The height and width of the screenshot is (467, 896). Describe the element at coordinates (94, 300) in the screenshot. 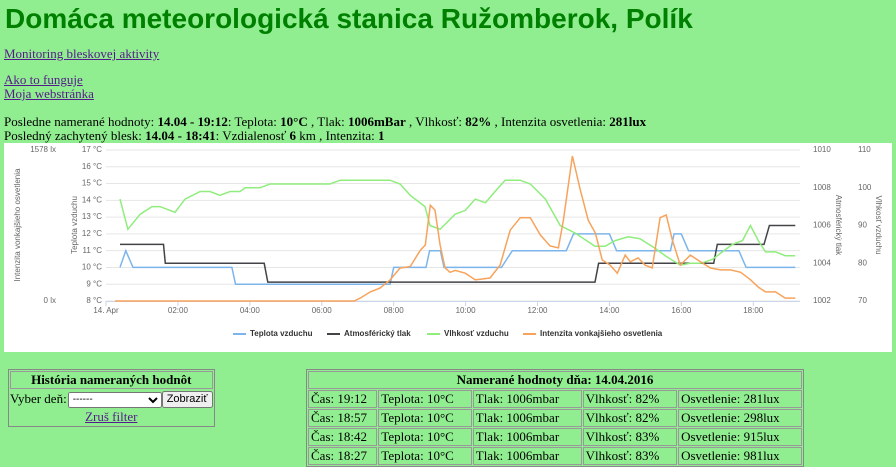

I see `y-tick-label: 8 °C` at that location.